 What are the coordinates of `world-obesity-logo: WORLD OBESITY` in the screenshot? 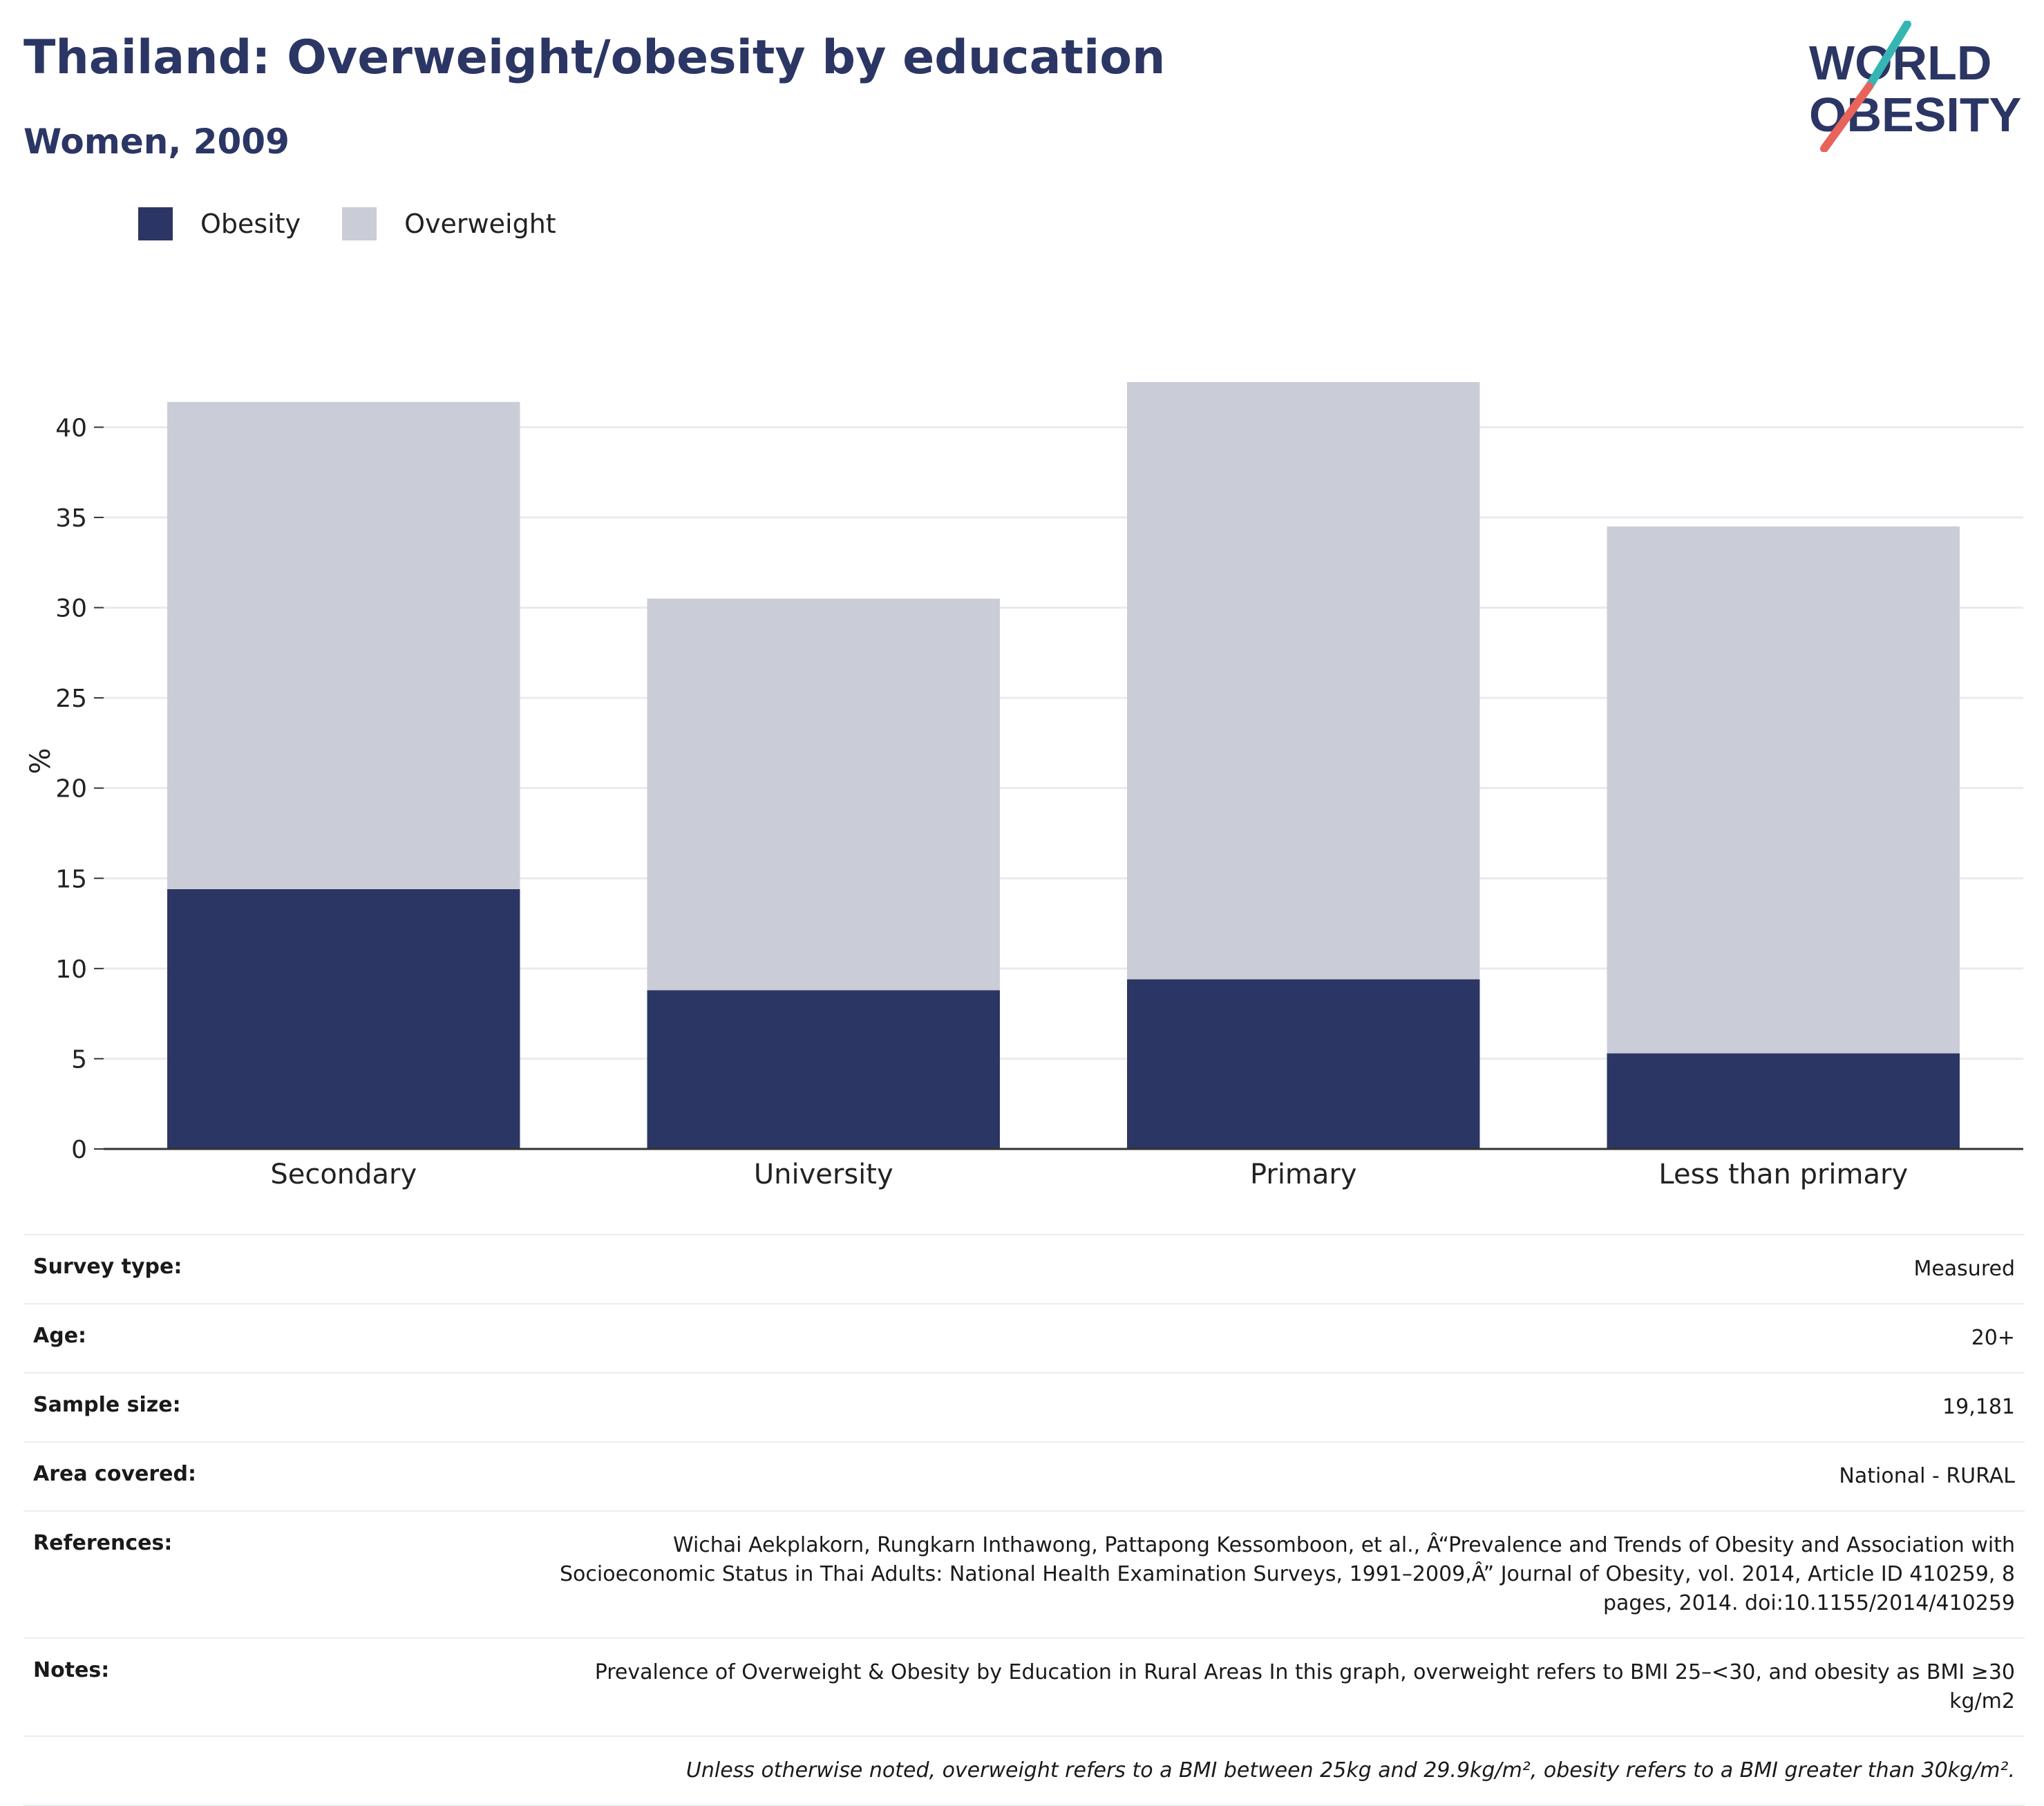 It's located at (1915, 86).